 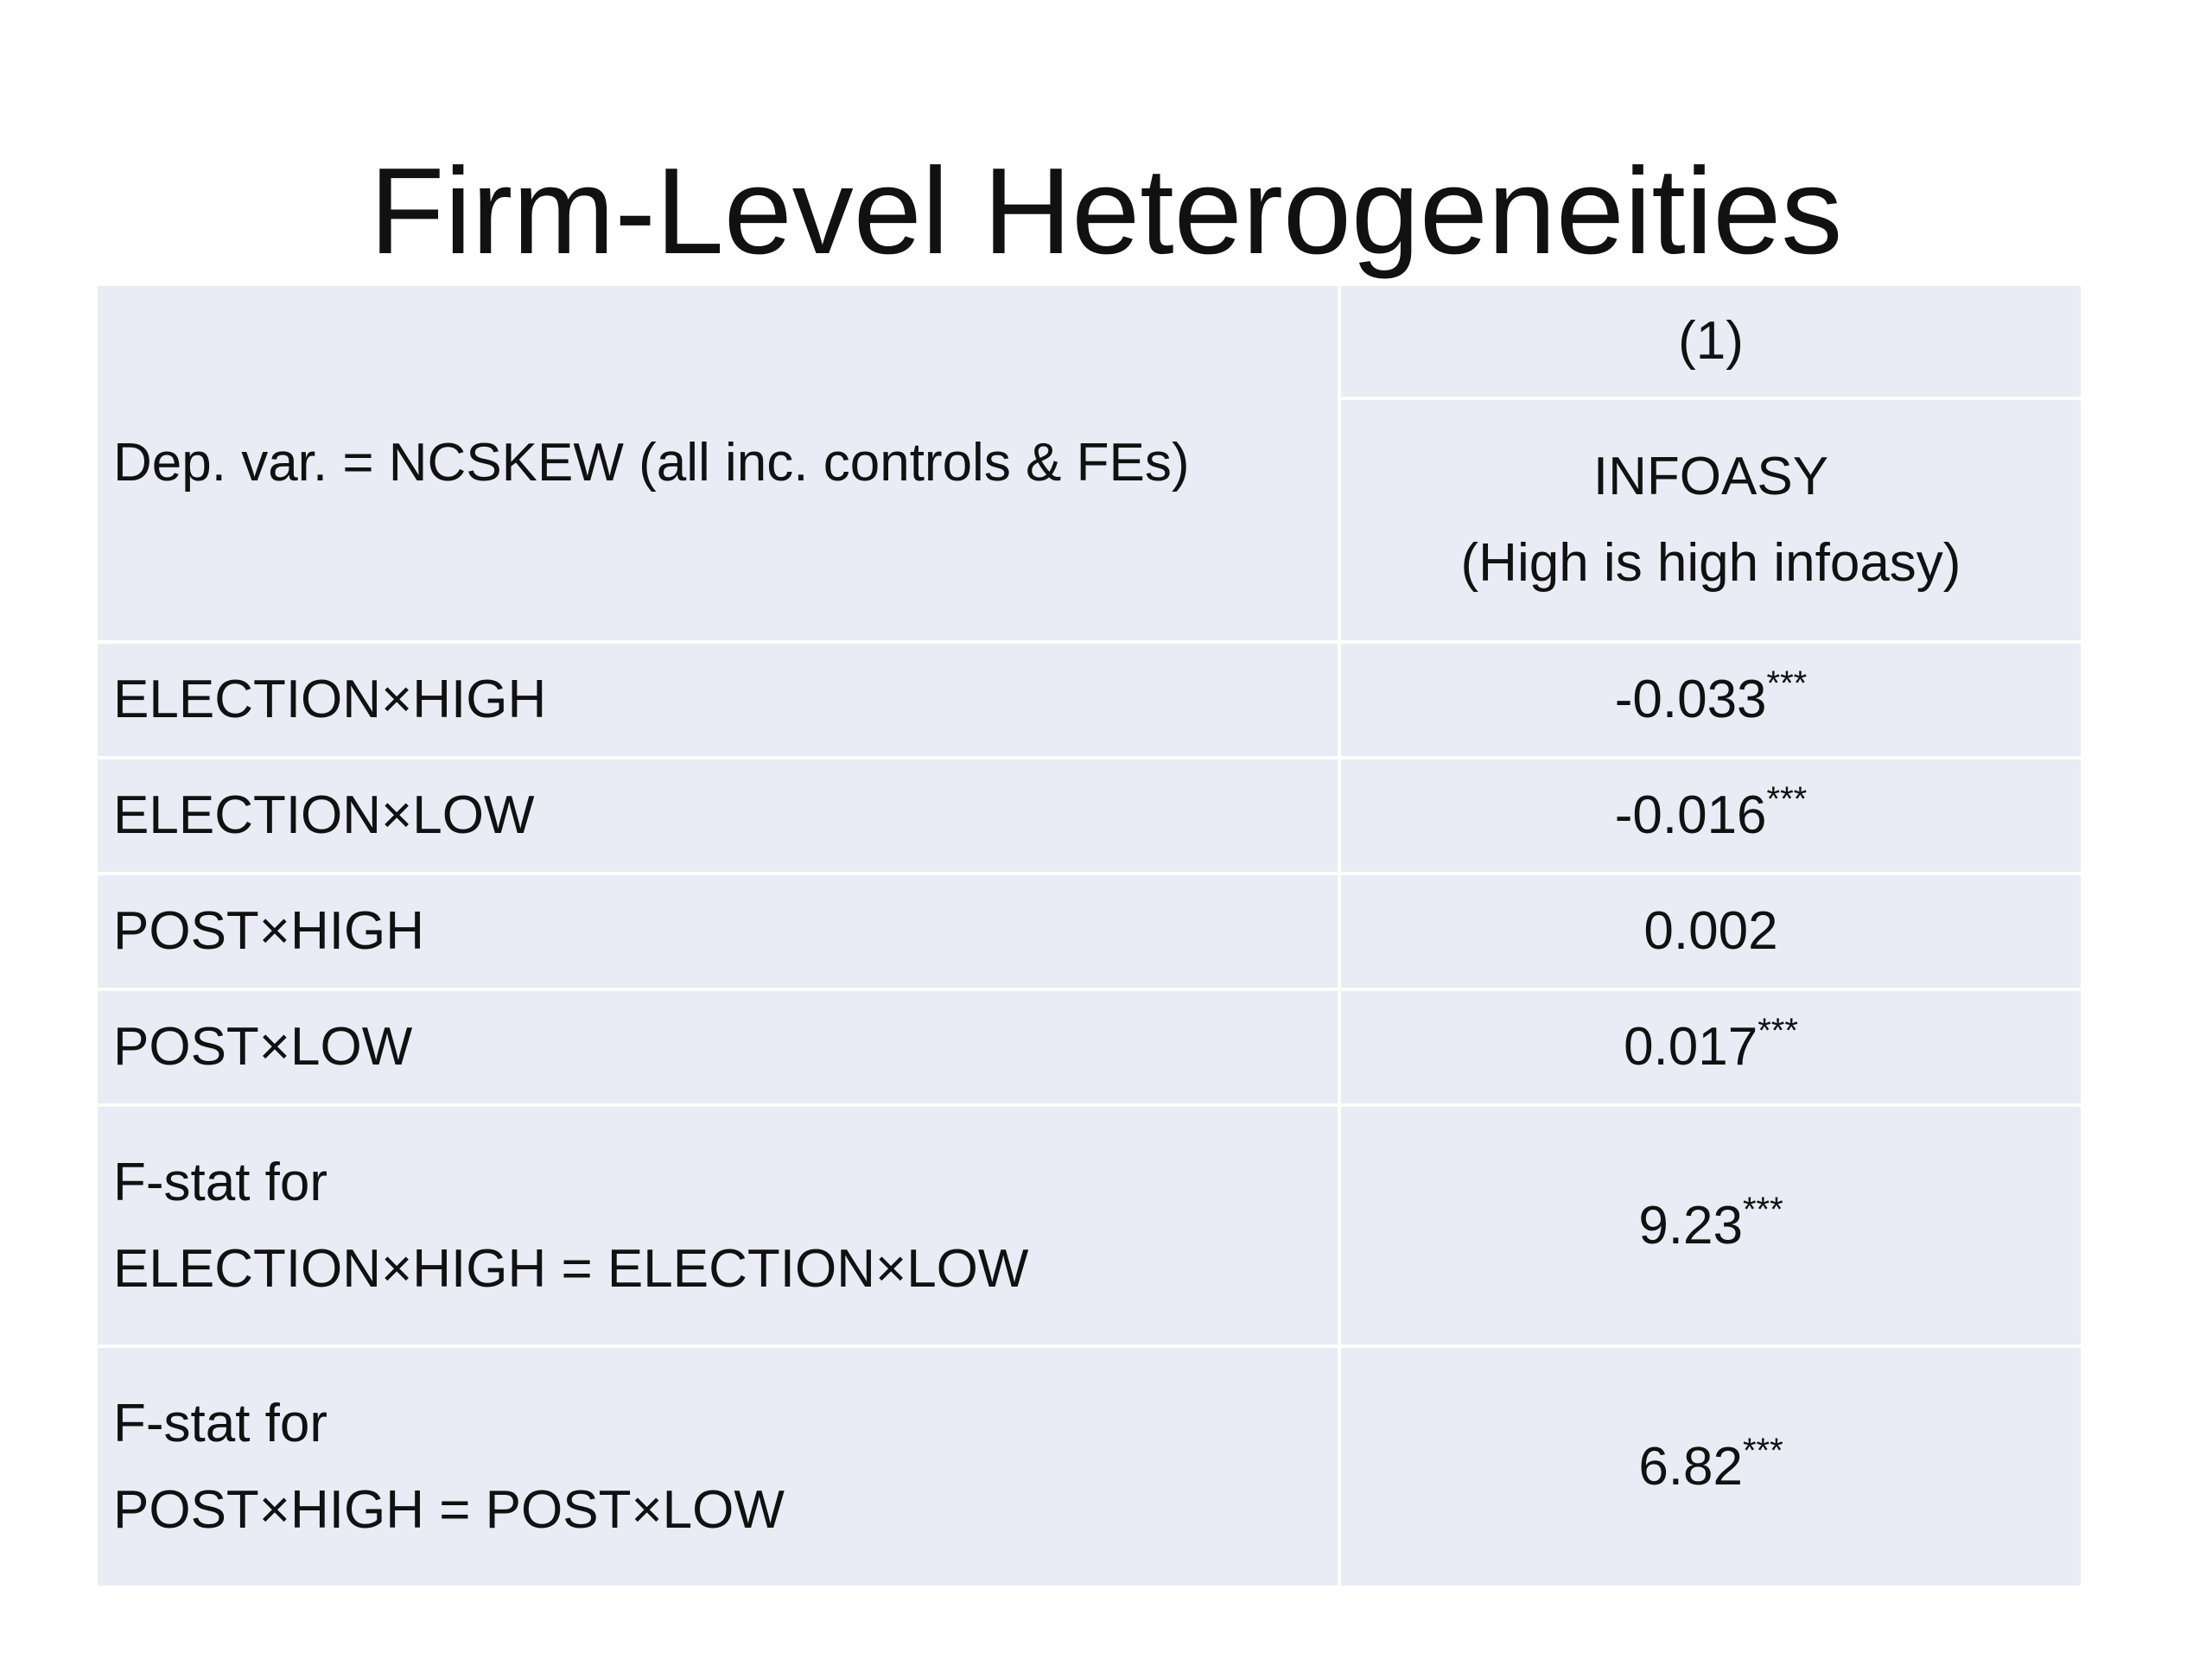 What do you see at coordinates (717, 932) in the screenshot?
I see `row-label: POST×HIGH` at bounding box center [717, 932].